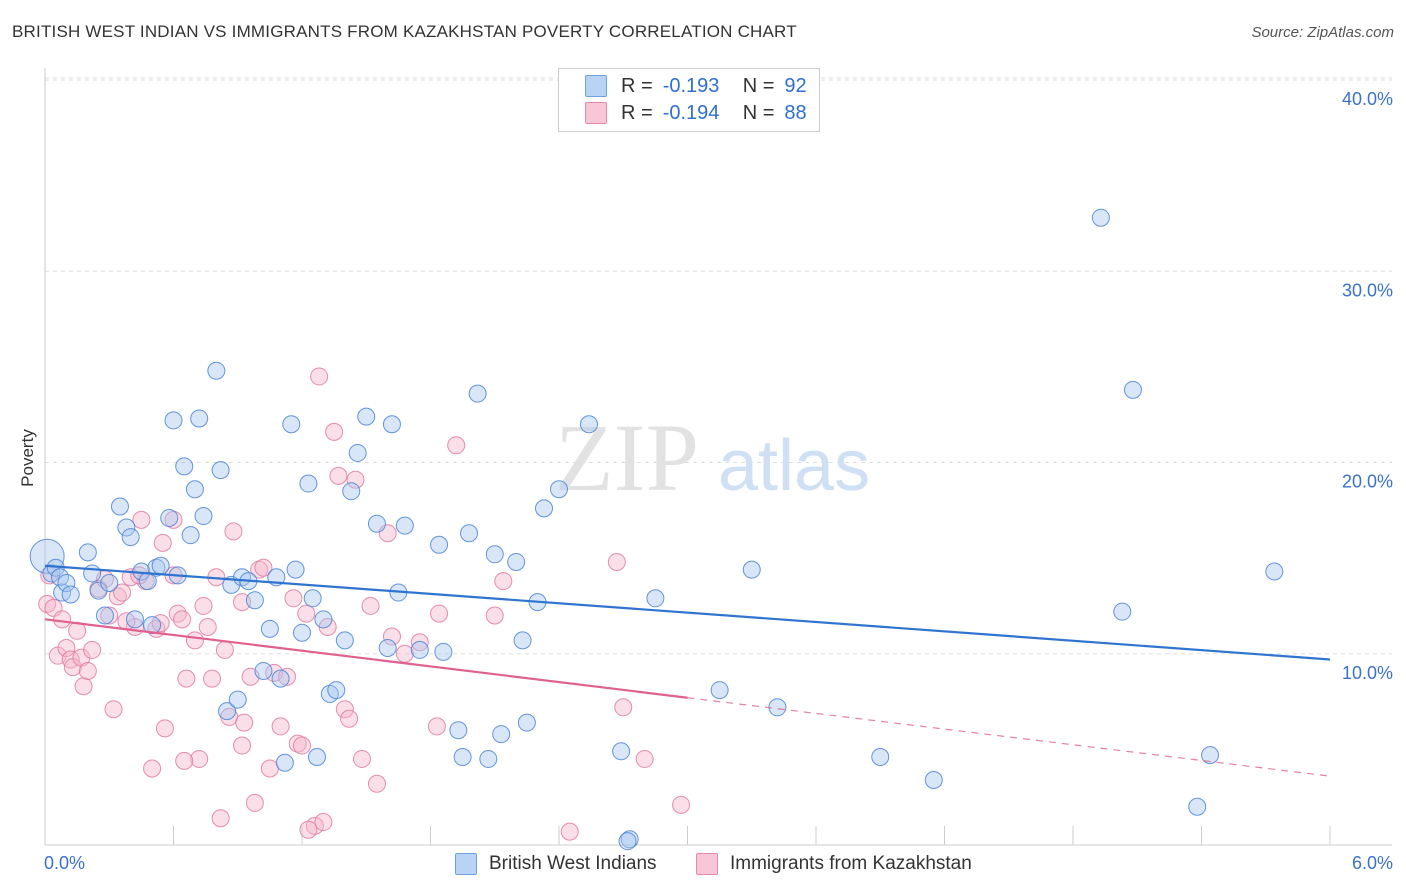 This screenshot has height=892, width=1406. What do you see at coordinates (1367, 482) in the screenshot?
I see `y-tick-label: 20.0%` at bounding box center [1367, 482].